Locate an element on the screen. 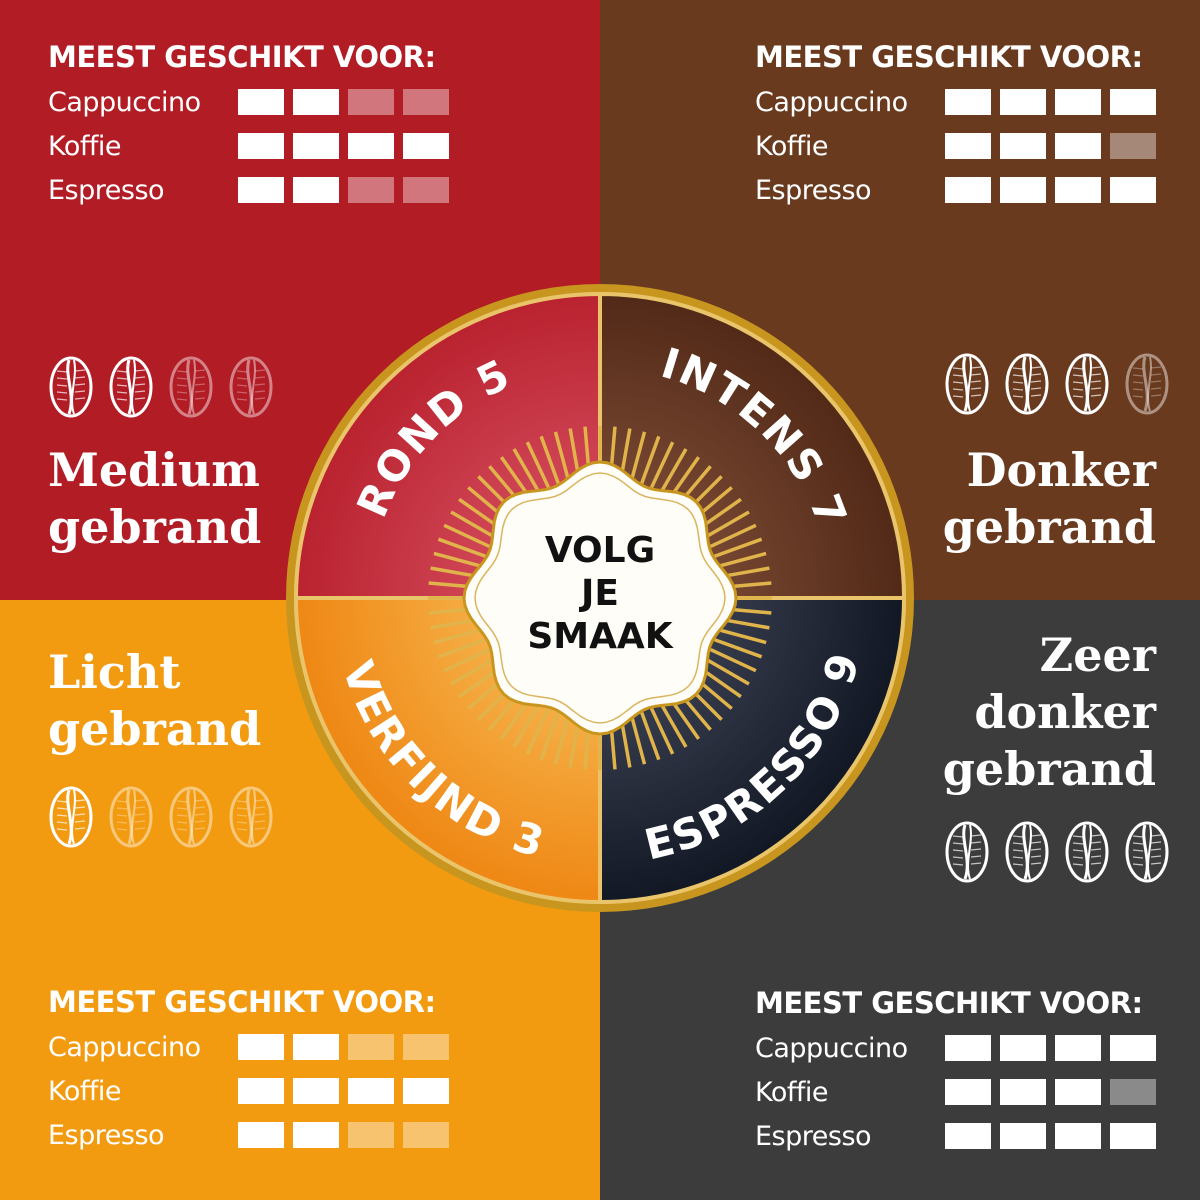 The height and width of the screenshot is (1200, 1200). roast-line: Donker is located at coordinates (1061, 470).